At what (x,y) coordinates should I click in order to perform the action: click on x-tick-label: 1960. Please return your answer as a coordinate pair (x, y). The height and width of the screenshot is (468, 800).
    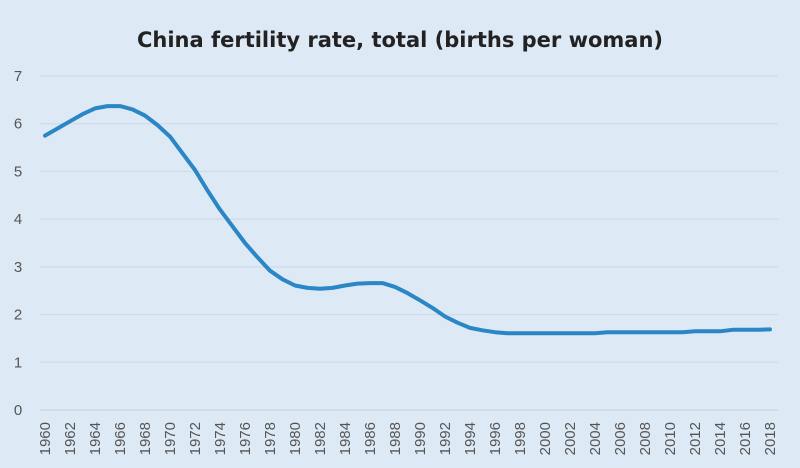
    Looking at the image, I should click on (45, 438).